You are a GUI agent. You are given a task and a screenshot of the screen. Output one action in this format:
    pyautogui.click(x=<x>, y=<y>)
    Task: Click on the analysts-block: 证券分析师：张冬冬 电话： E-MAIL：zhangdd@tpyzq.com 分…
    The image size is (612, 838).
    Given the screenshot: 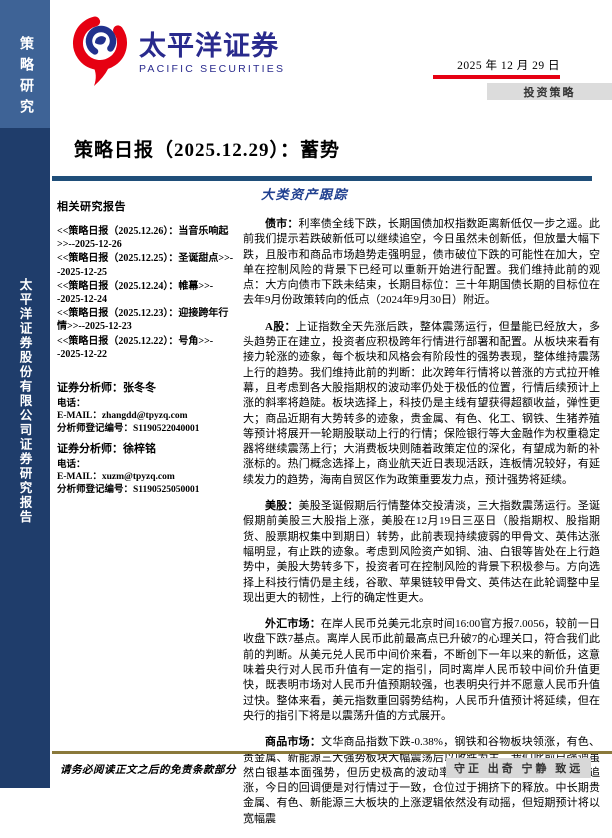 What is the action you would take?
    pyautogui.click(x=146, y=437)
    